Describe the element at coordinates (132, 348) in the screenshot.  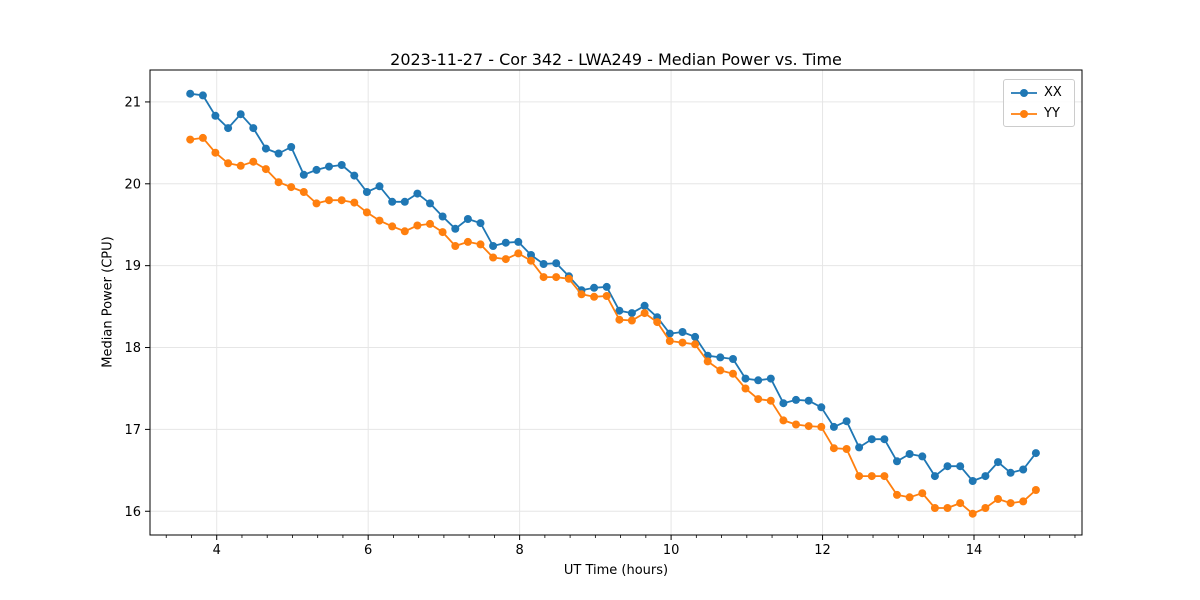
I see `y-tick-label: 18` at that location.